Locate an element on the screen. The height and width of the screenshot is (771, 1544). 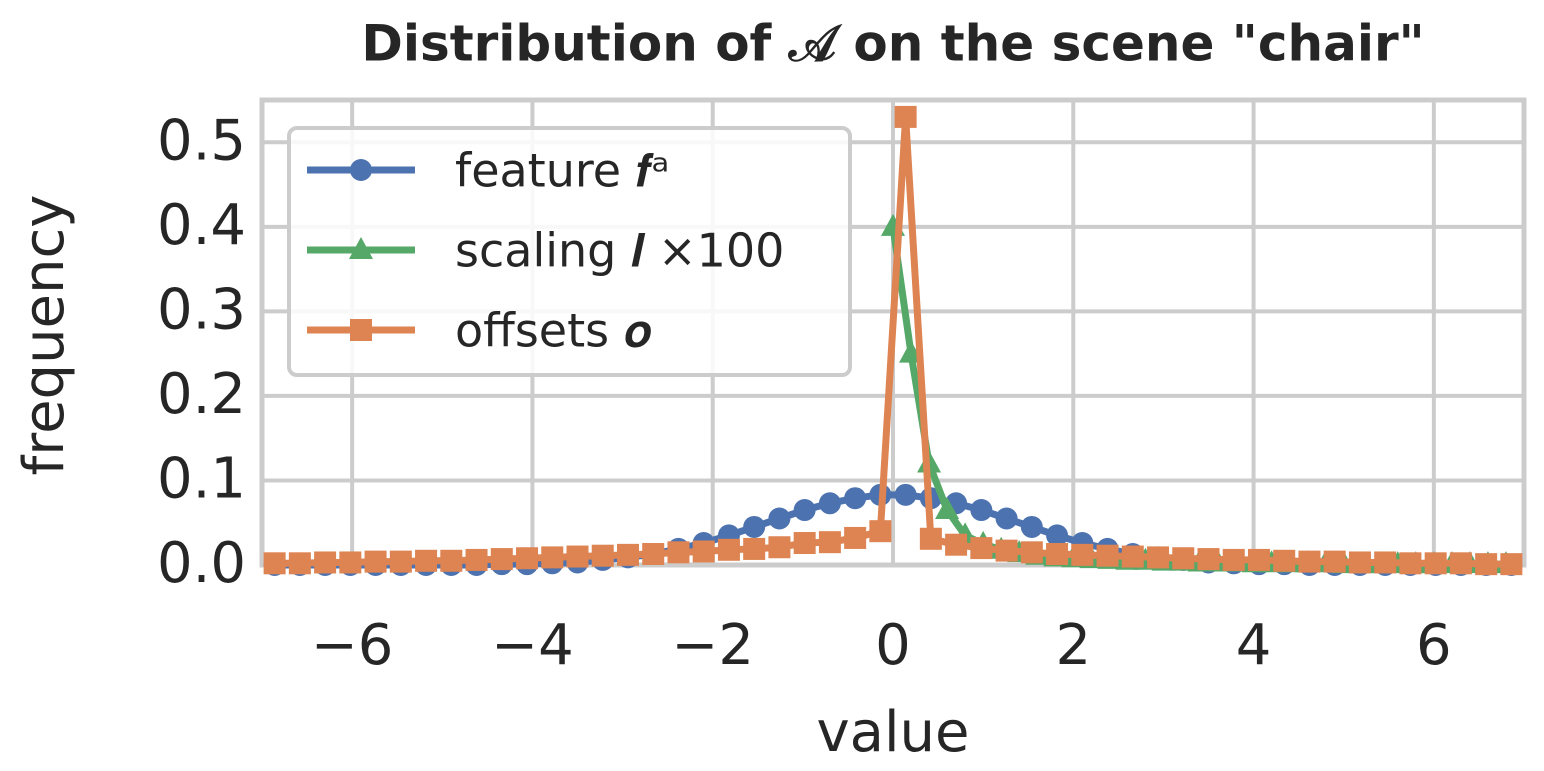
legend-label: offsets 𝒐 is located at coordinates (553, 331).